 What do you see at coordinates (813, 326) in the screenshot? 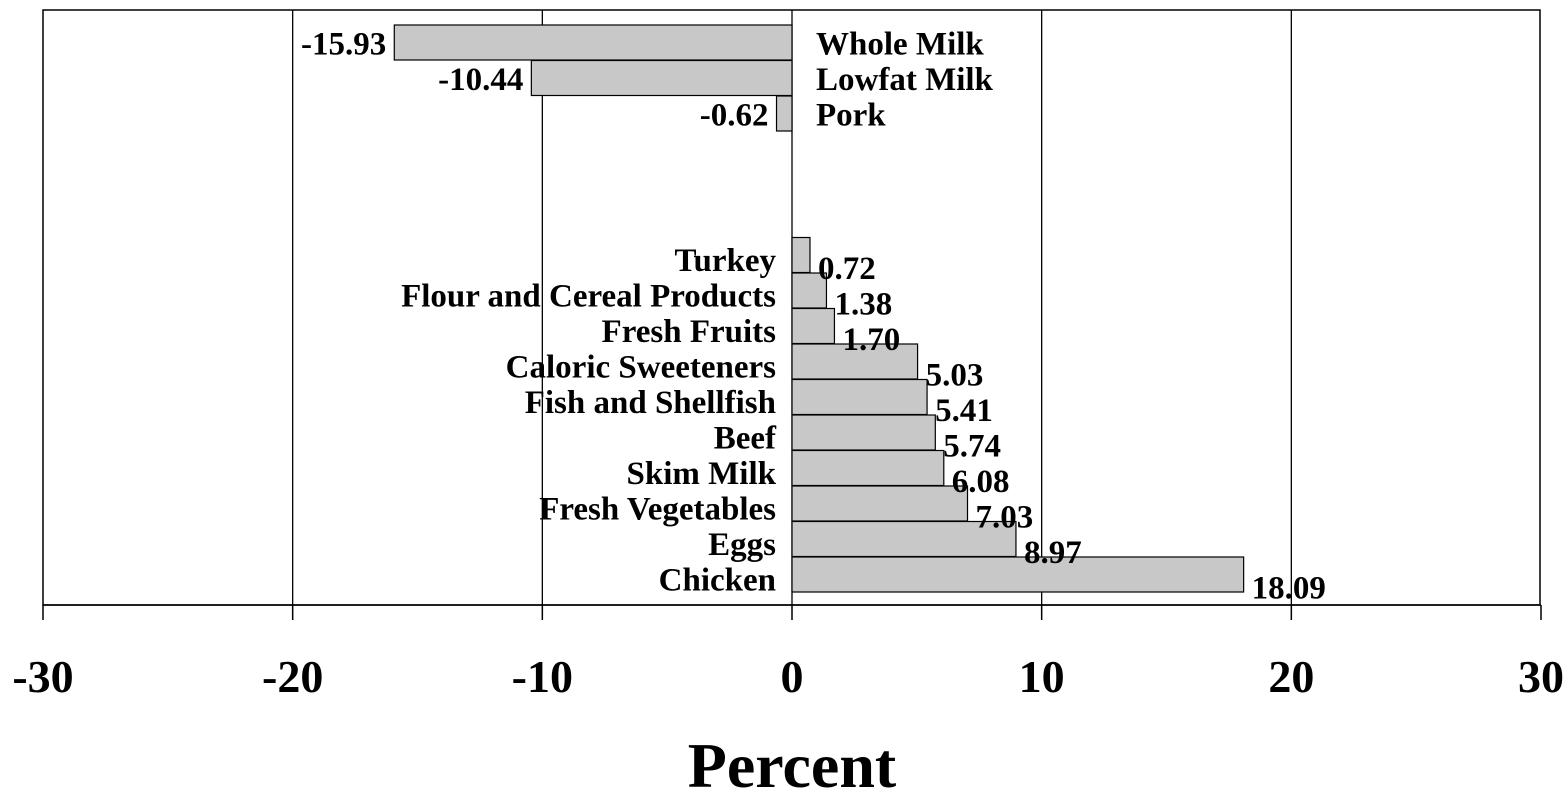
I see `bar-fresh-fruits` at bounding box center [813, 326].